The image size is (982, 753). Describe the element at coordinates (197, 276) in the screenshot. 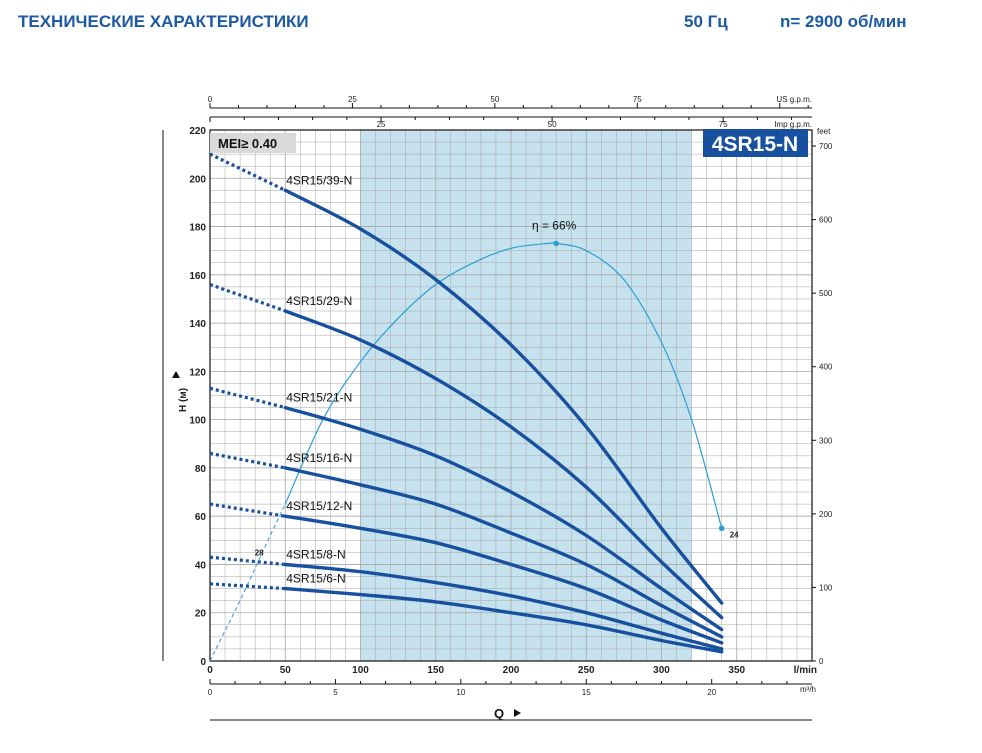

I see `y-tick-label: 160` at that location.